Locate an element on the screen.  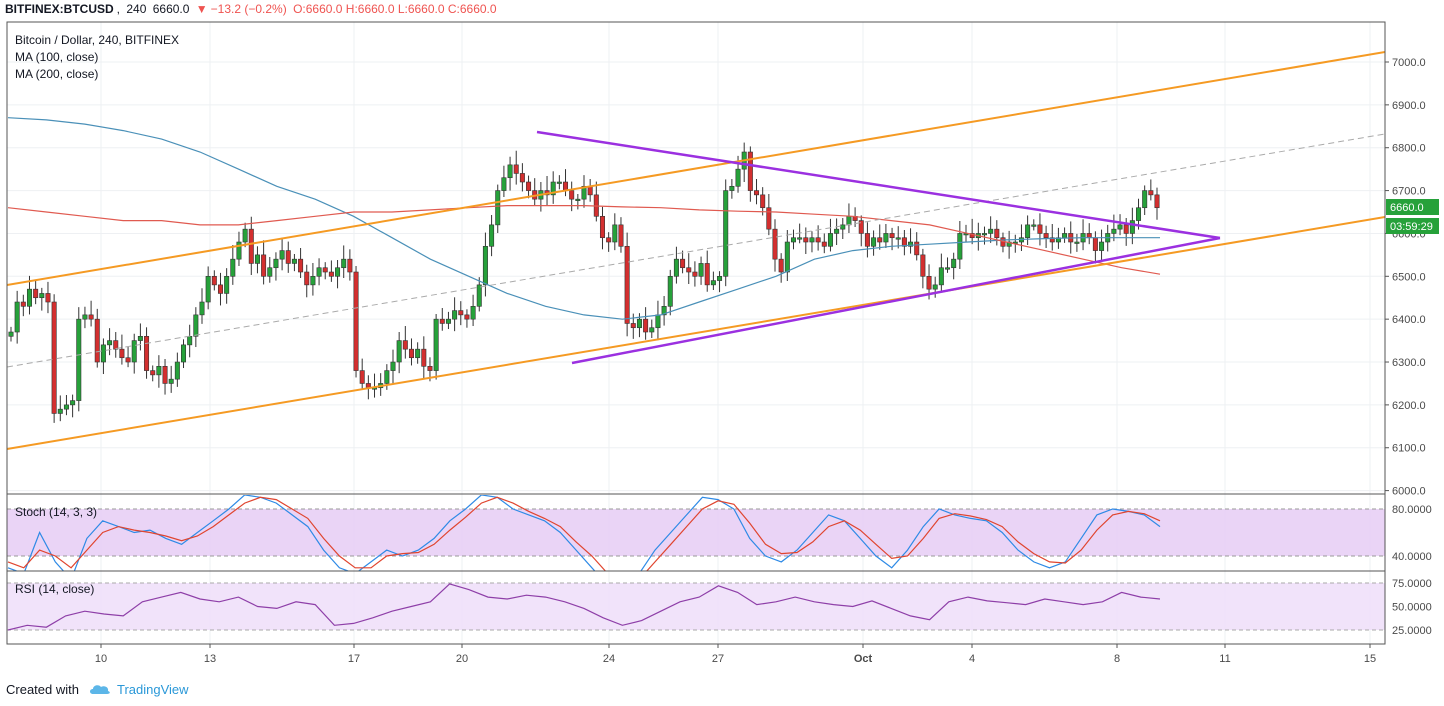
legend-ma200: MA (200, close) is located at coordinates (56, 74).